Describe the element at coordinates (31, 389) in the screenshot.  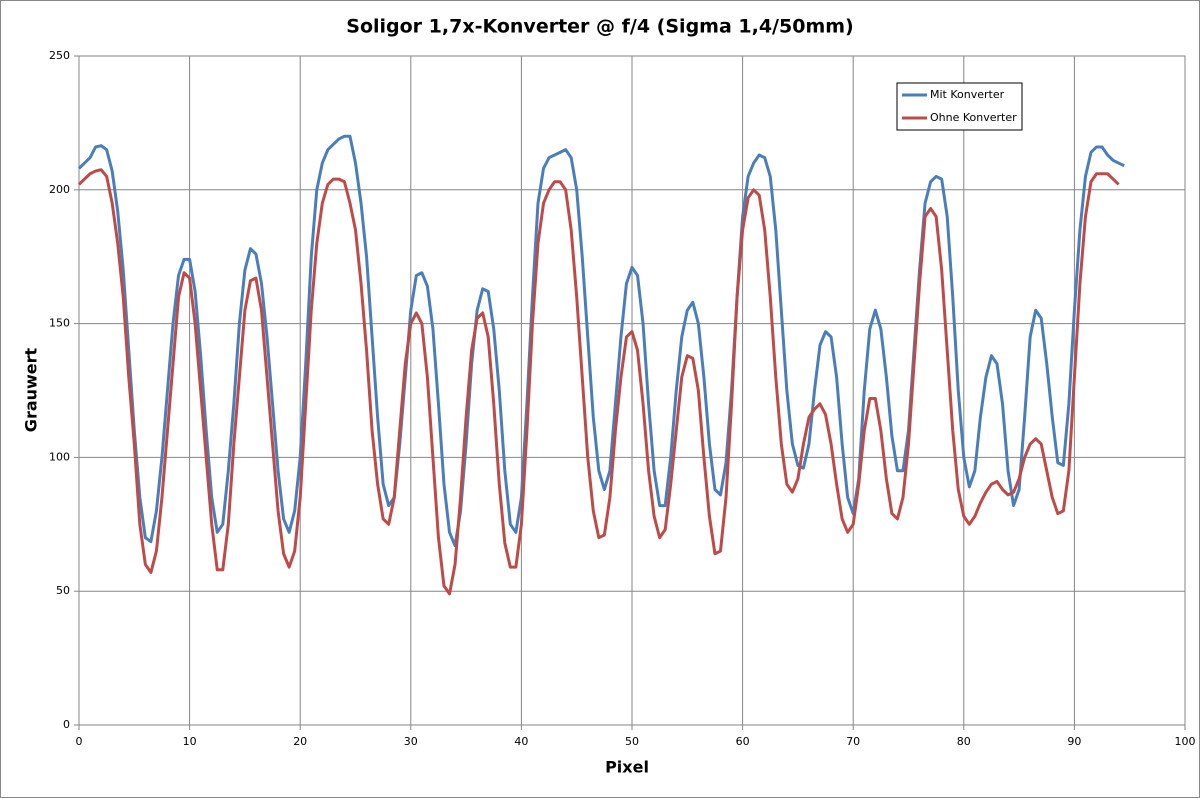
I see `y-axis-label: Grauwert` at that location.